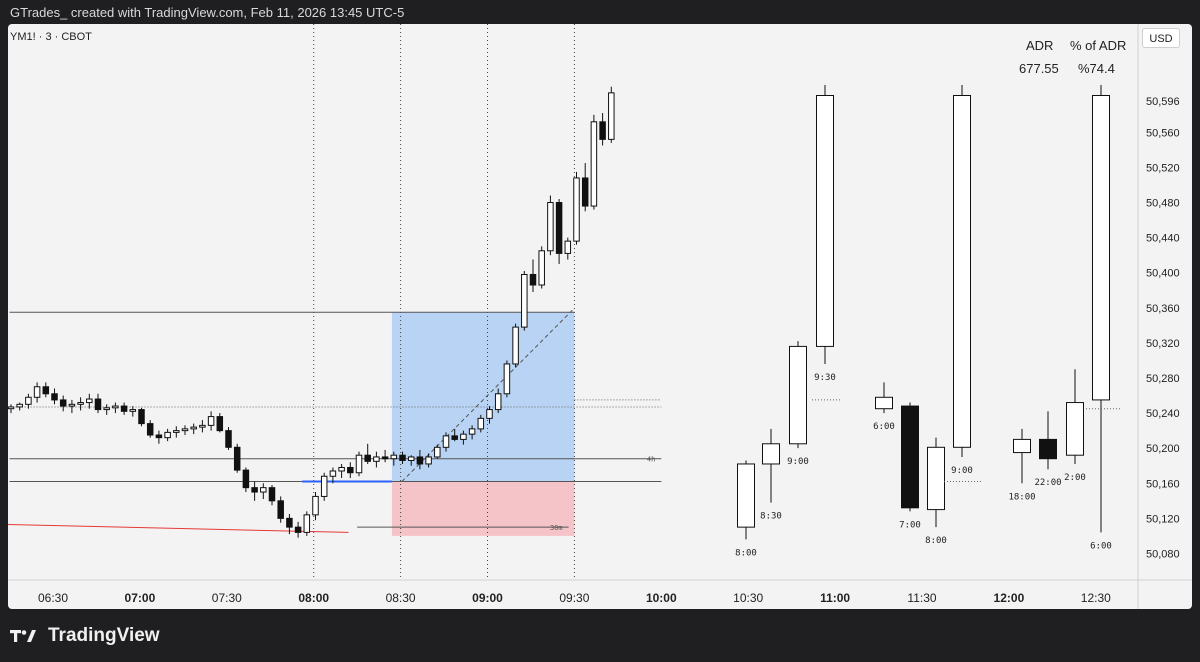 This screenshot has height=662, width=1200. I want to click on price-tick-label: 50,120, so click(1163, 519).